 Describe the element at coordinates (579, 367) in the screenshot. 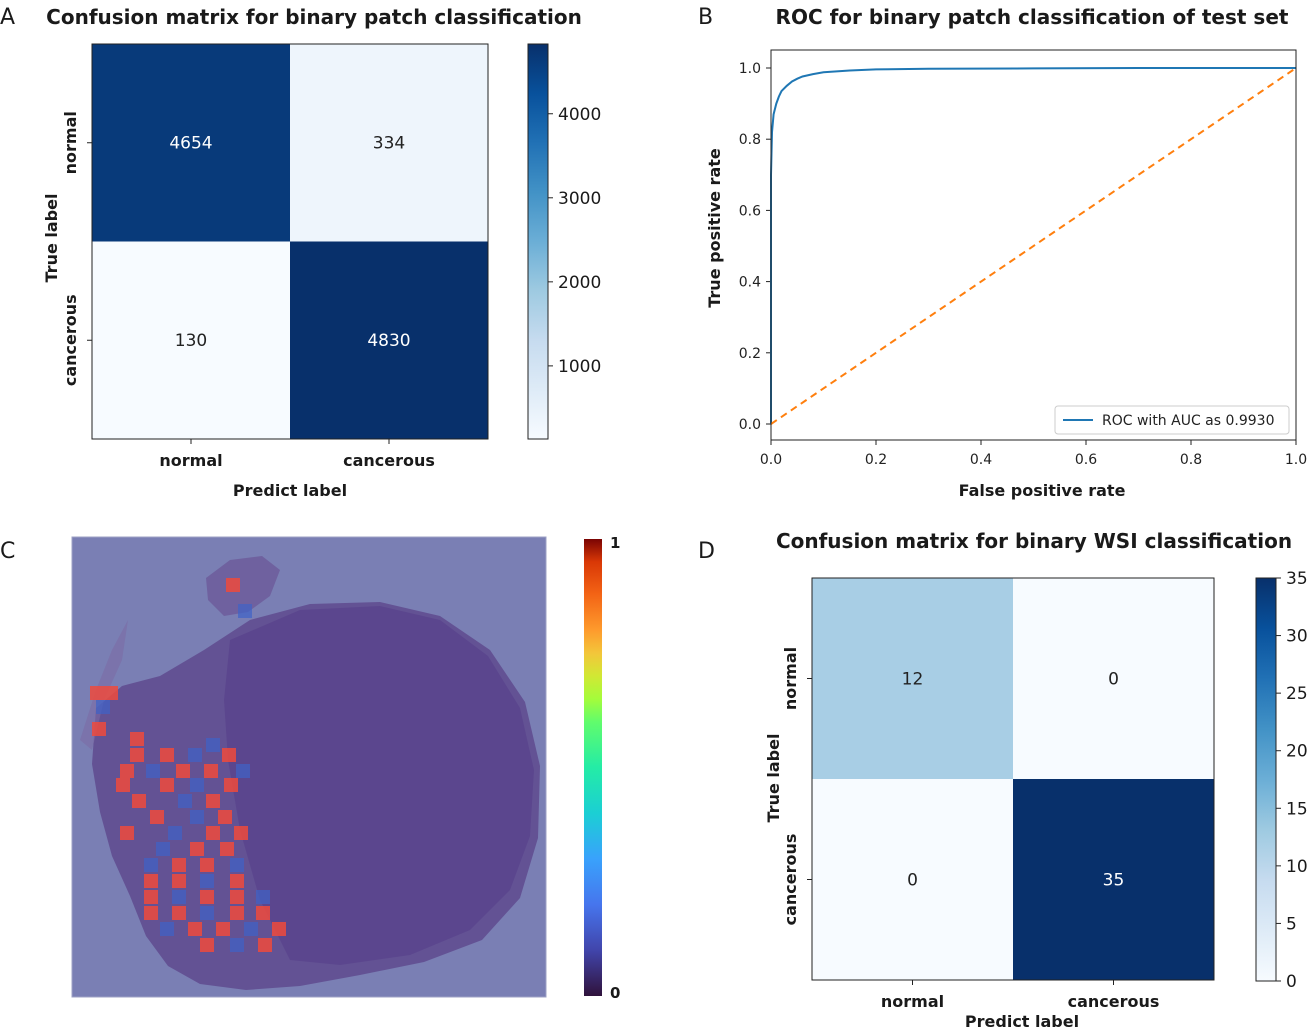

I see `colorbar-tick-label: 1000` at that location.